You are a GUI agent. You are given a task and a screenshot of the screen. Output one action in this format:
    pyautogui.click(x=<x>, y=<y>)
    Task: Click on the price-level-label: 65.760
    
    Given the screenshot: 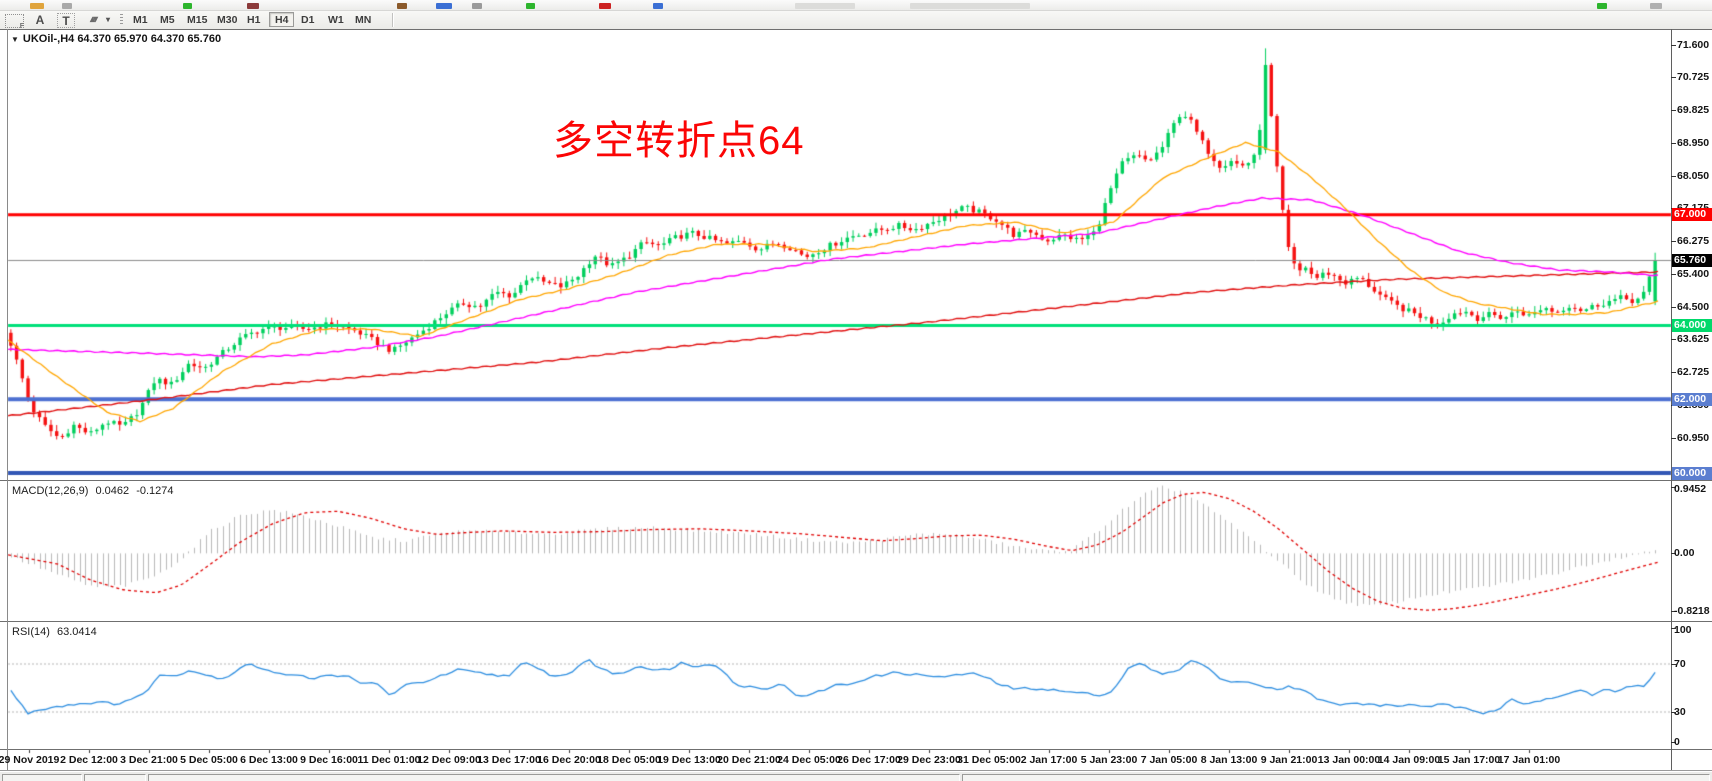 What is the action you would take?
    pyautogui.click(x=1692, y=260)
    